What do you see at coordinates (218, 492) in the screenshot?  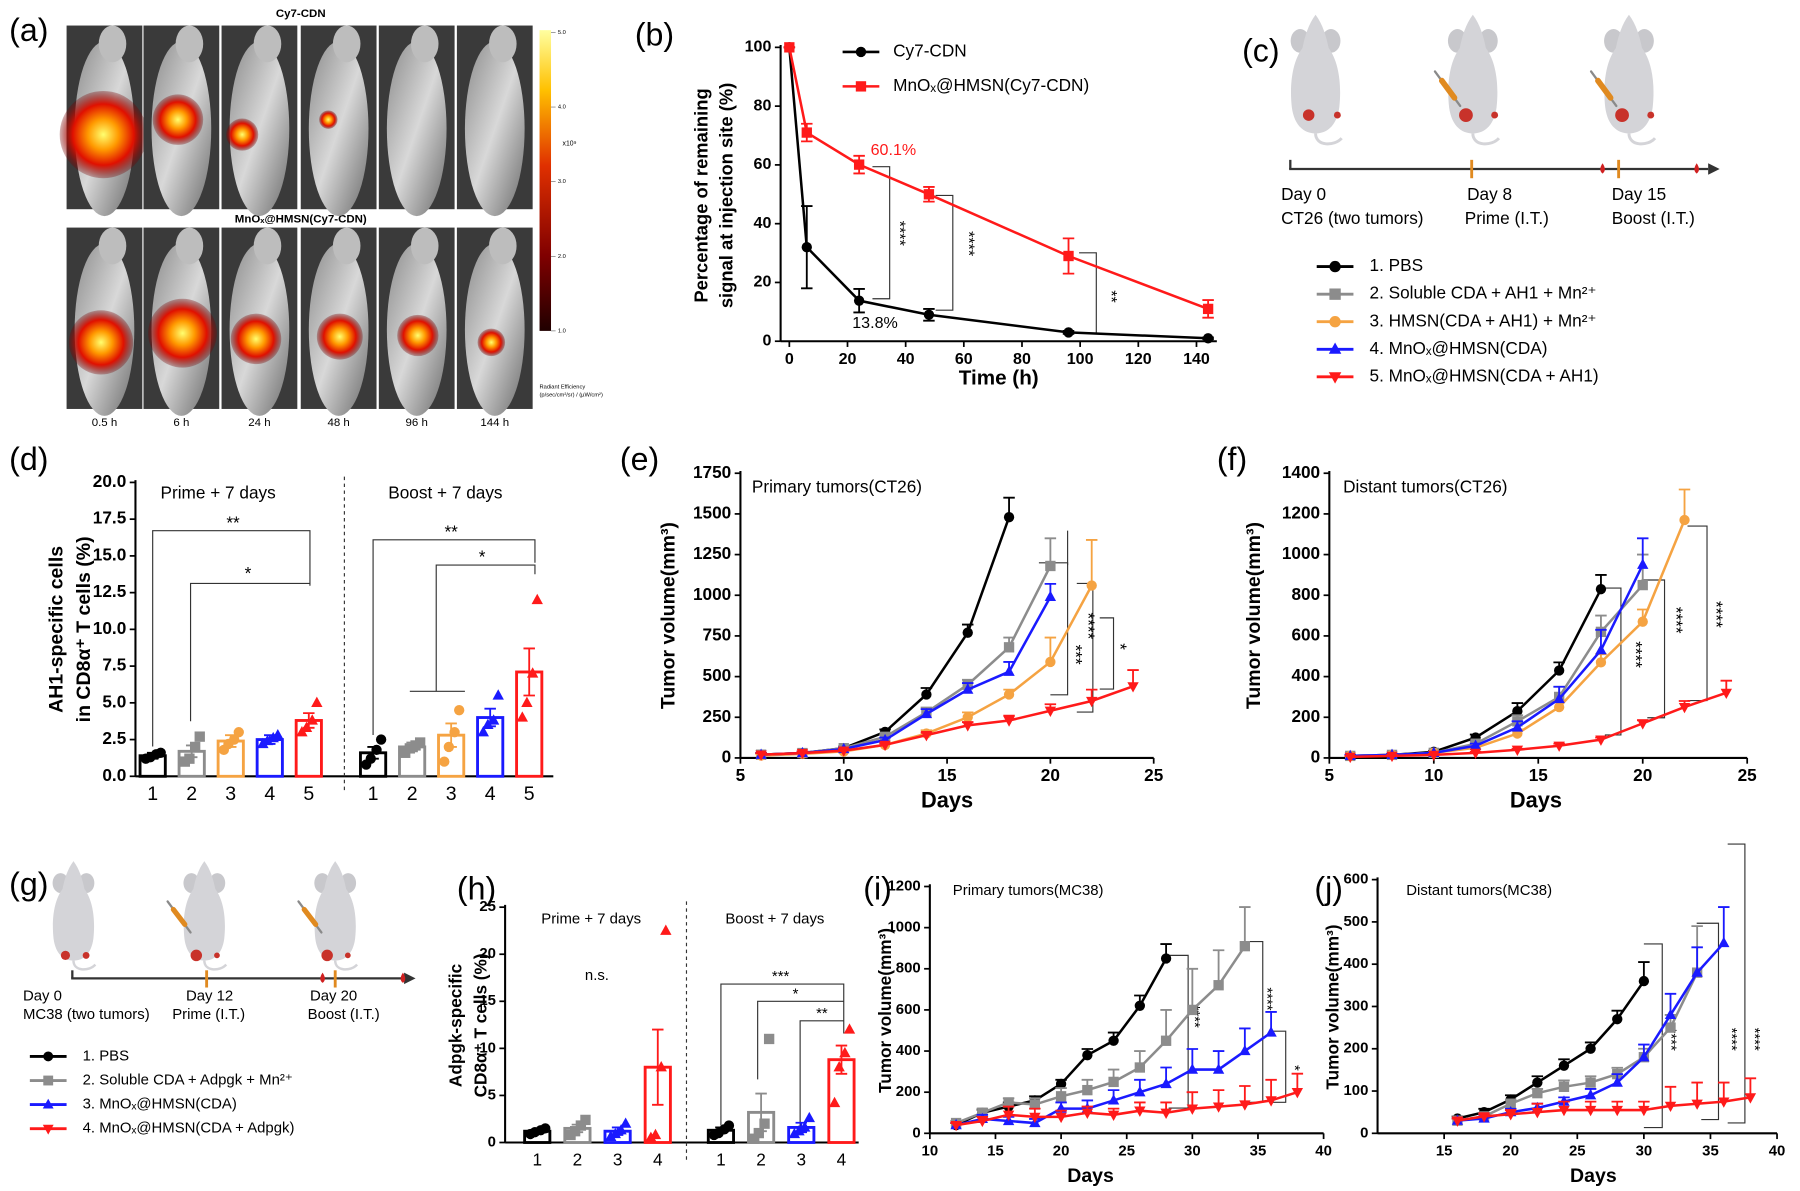 I see `group-label: Prime + 7 days` at bounding box center [218, 492].